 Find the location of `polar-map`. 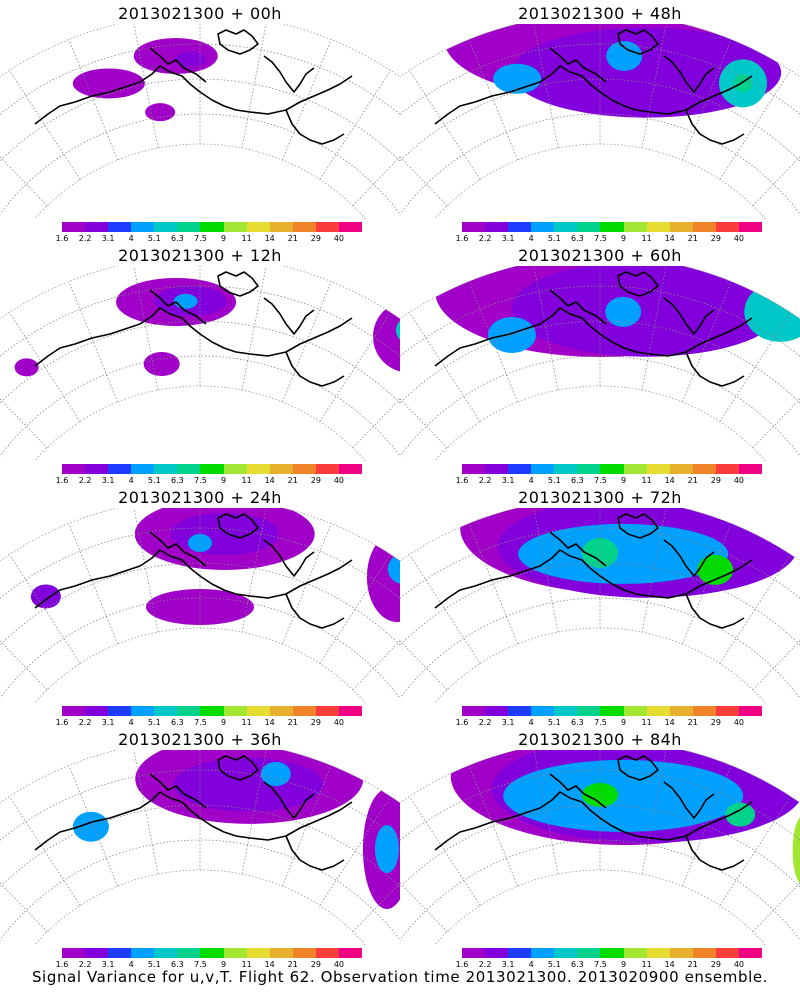

polar-map is located at coordinates (600, 605).